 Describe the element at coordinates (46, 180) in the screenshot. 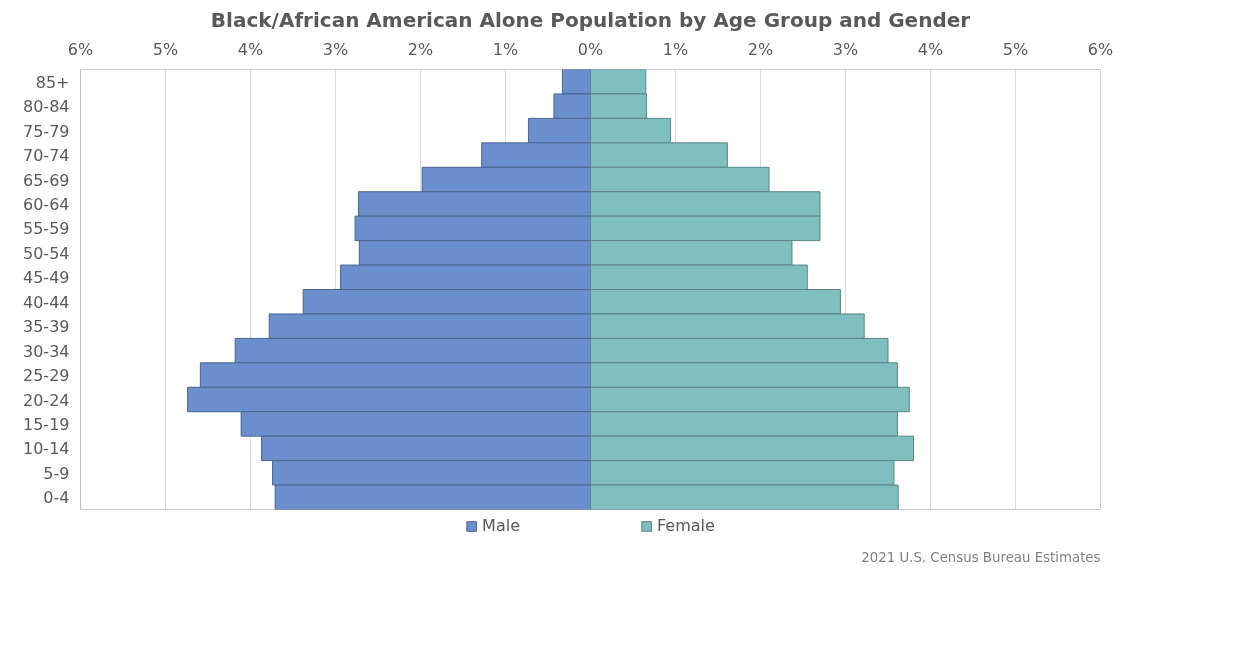

I see `y-tick-label: 65-69` at that location.